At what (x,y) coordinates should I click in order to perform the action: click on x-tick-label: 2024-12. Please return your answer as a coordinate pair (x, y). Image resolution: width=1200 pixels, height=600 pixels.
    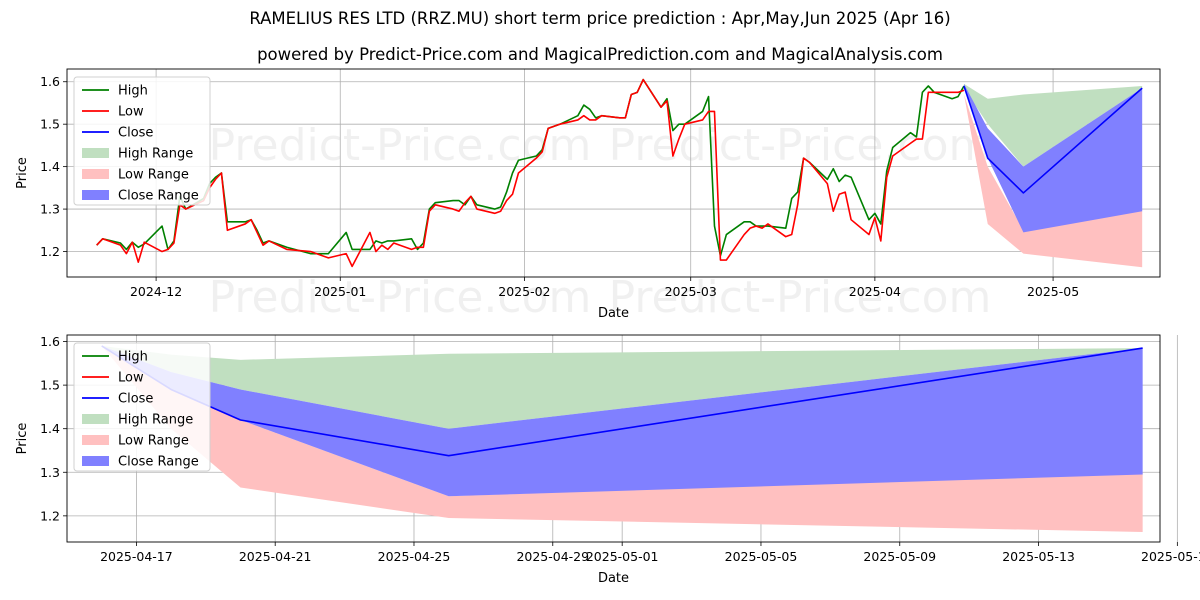
    Looking at the image, I should click on (156, 291).